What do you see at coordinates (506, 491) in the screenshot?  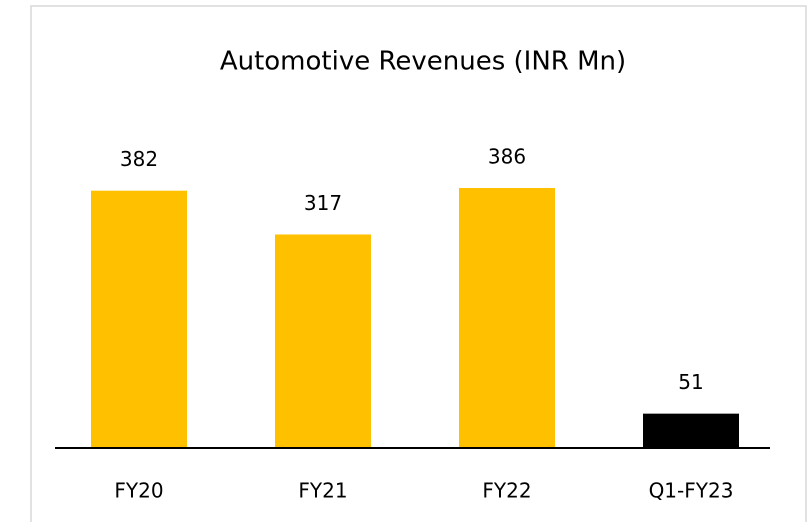 I see `x-tick-label: FY22` at bounding box center [506, 491].